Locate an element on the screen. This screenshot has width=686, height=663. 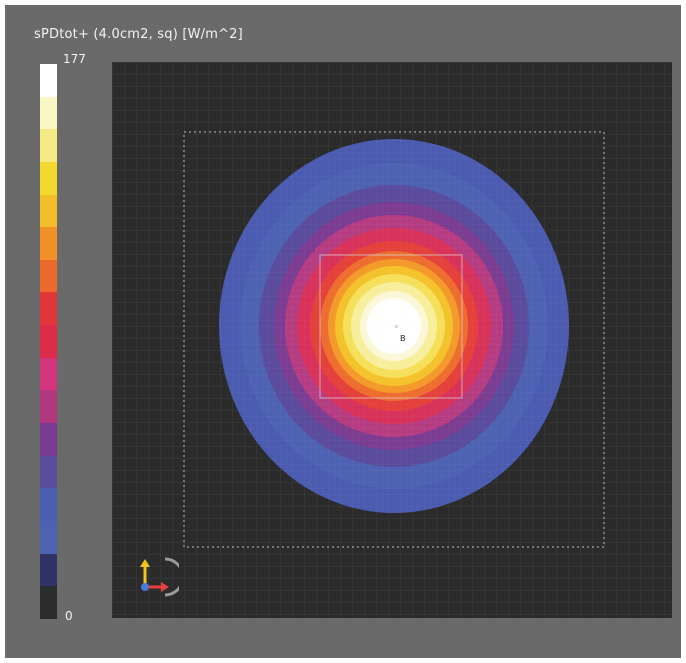
rotation-arc is located at coordinates (171, 577).